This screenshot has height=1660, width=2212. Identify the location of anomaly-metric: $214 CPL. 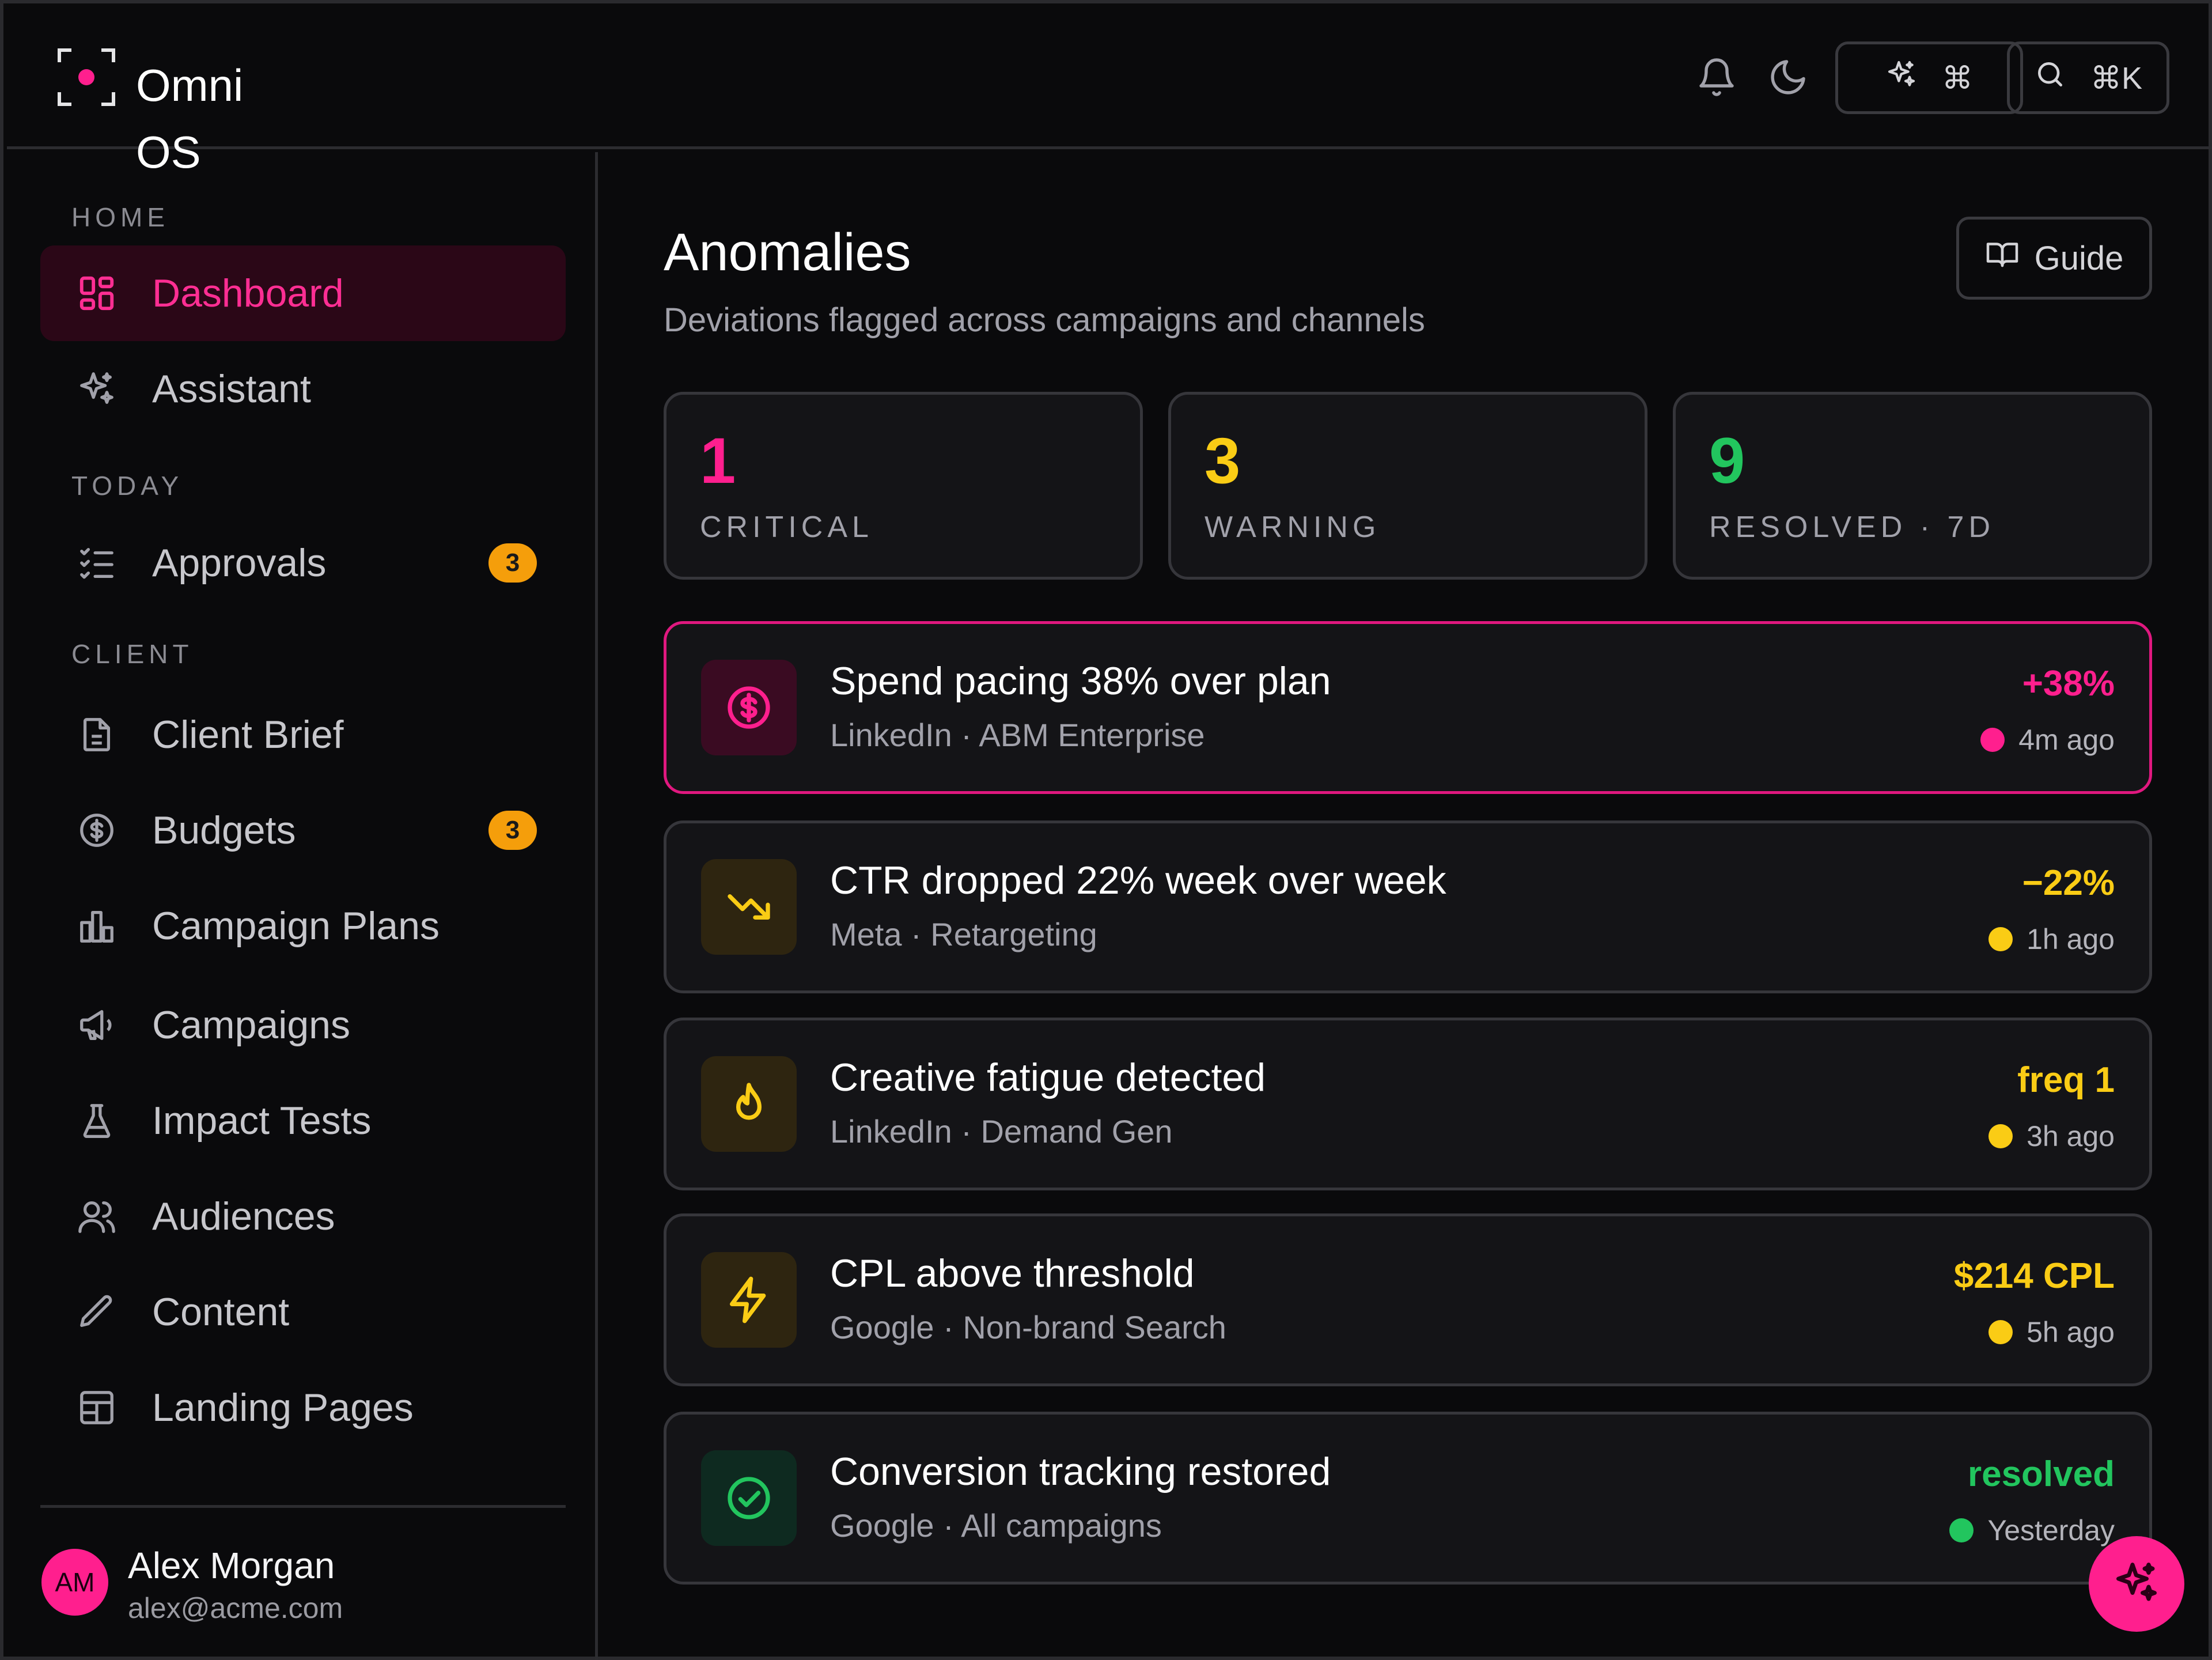
(2034, 1276).